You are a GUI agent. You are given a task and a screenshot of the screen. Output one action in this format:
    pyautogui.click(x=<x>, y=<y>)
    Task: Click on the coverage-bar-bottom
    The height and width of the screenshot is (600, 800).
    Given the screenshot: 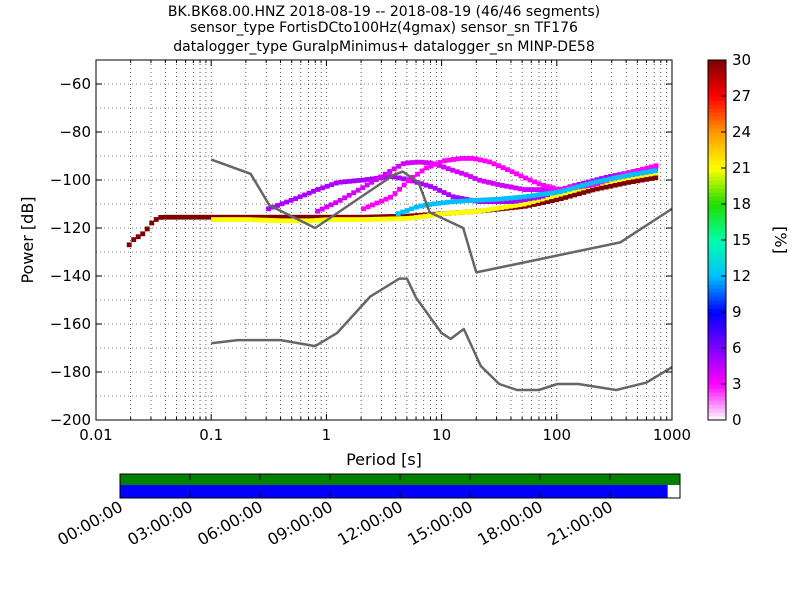 What is the action you would take?
    pyautogui.click(x=394, y=491)
    